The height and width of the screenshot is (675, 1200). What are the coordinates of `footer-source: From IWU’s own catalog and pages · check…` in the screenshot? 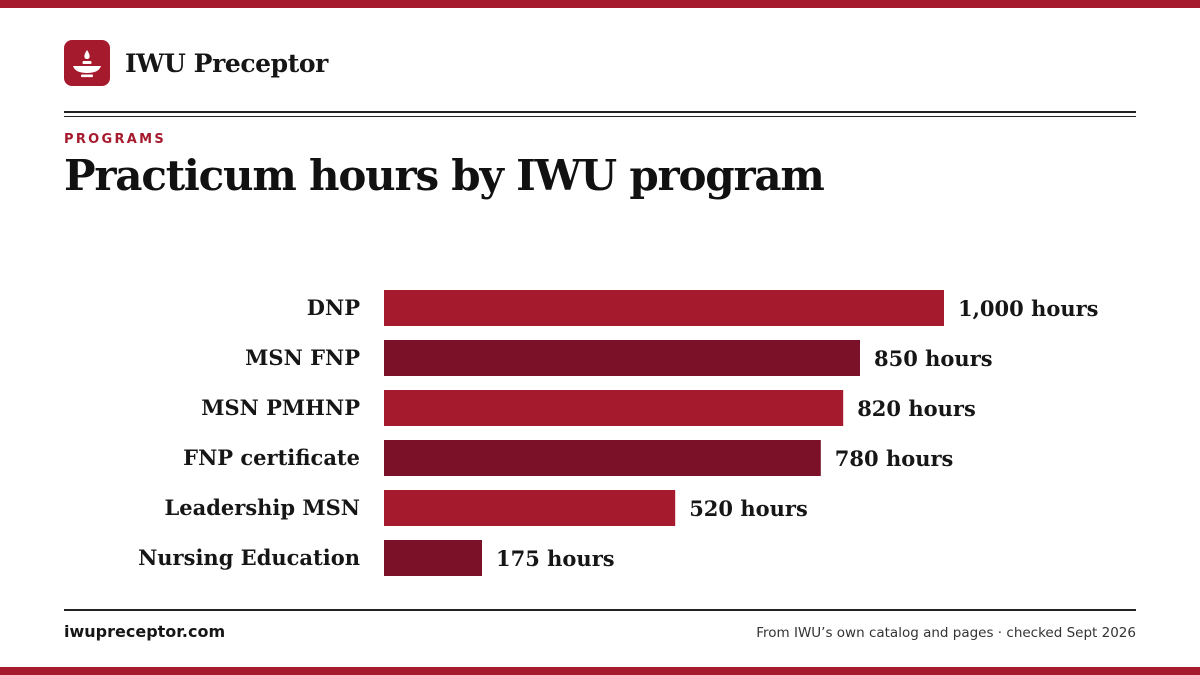 It's located at (946, 633).